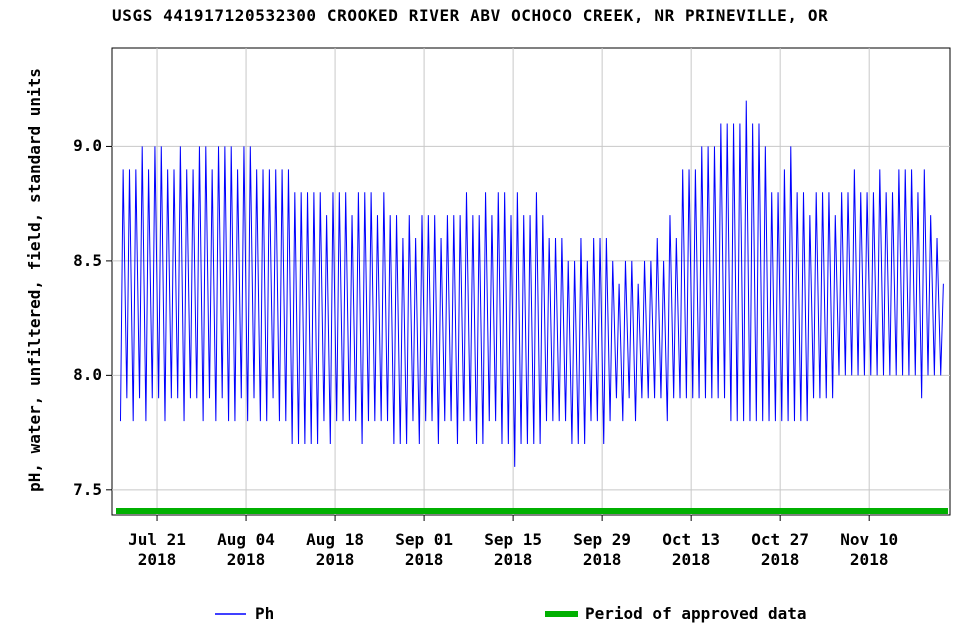 The width and height of the screenshot is (955, 628). Describe the element at coordinates (87, 375) in the screenshot. I see `y-tick-label: 8.0` at that location.